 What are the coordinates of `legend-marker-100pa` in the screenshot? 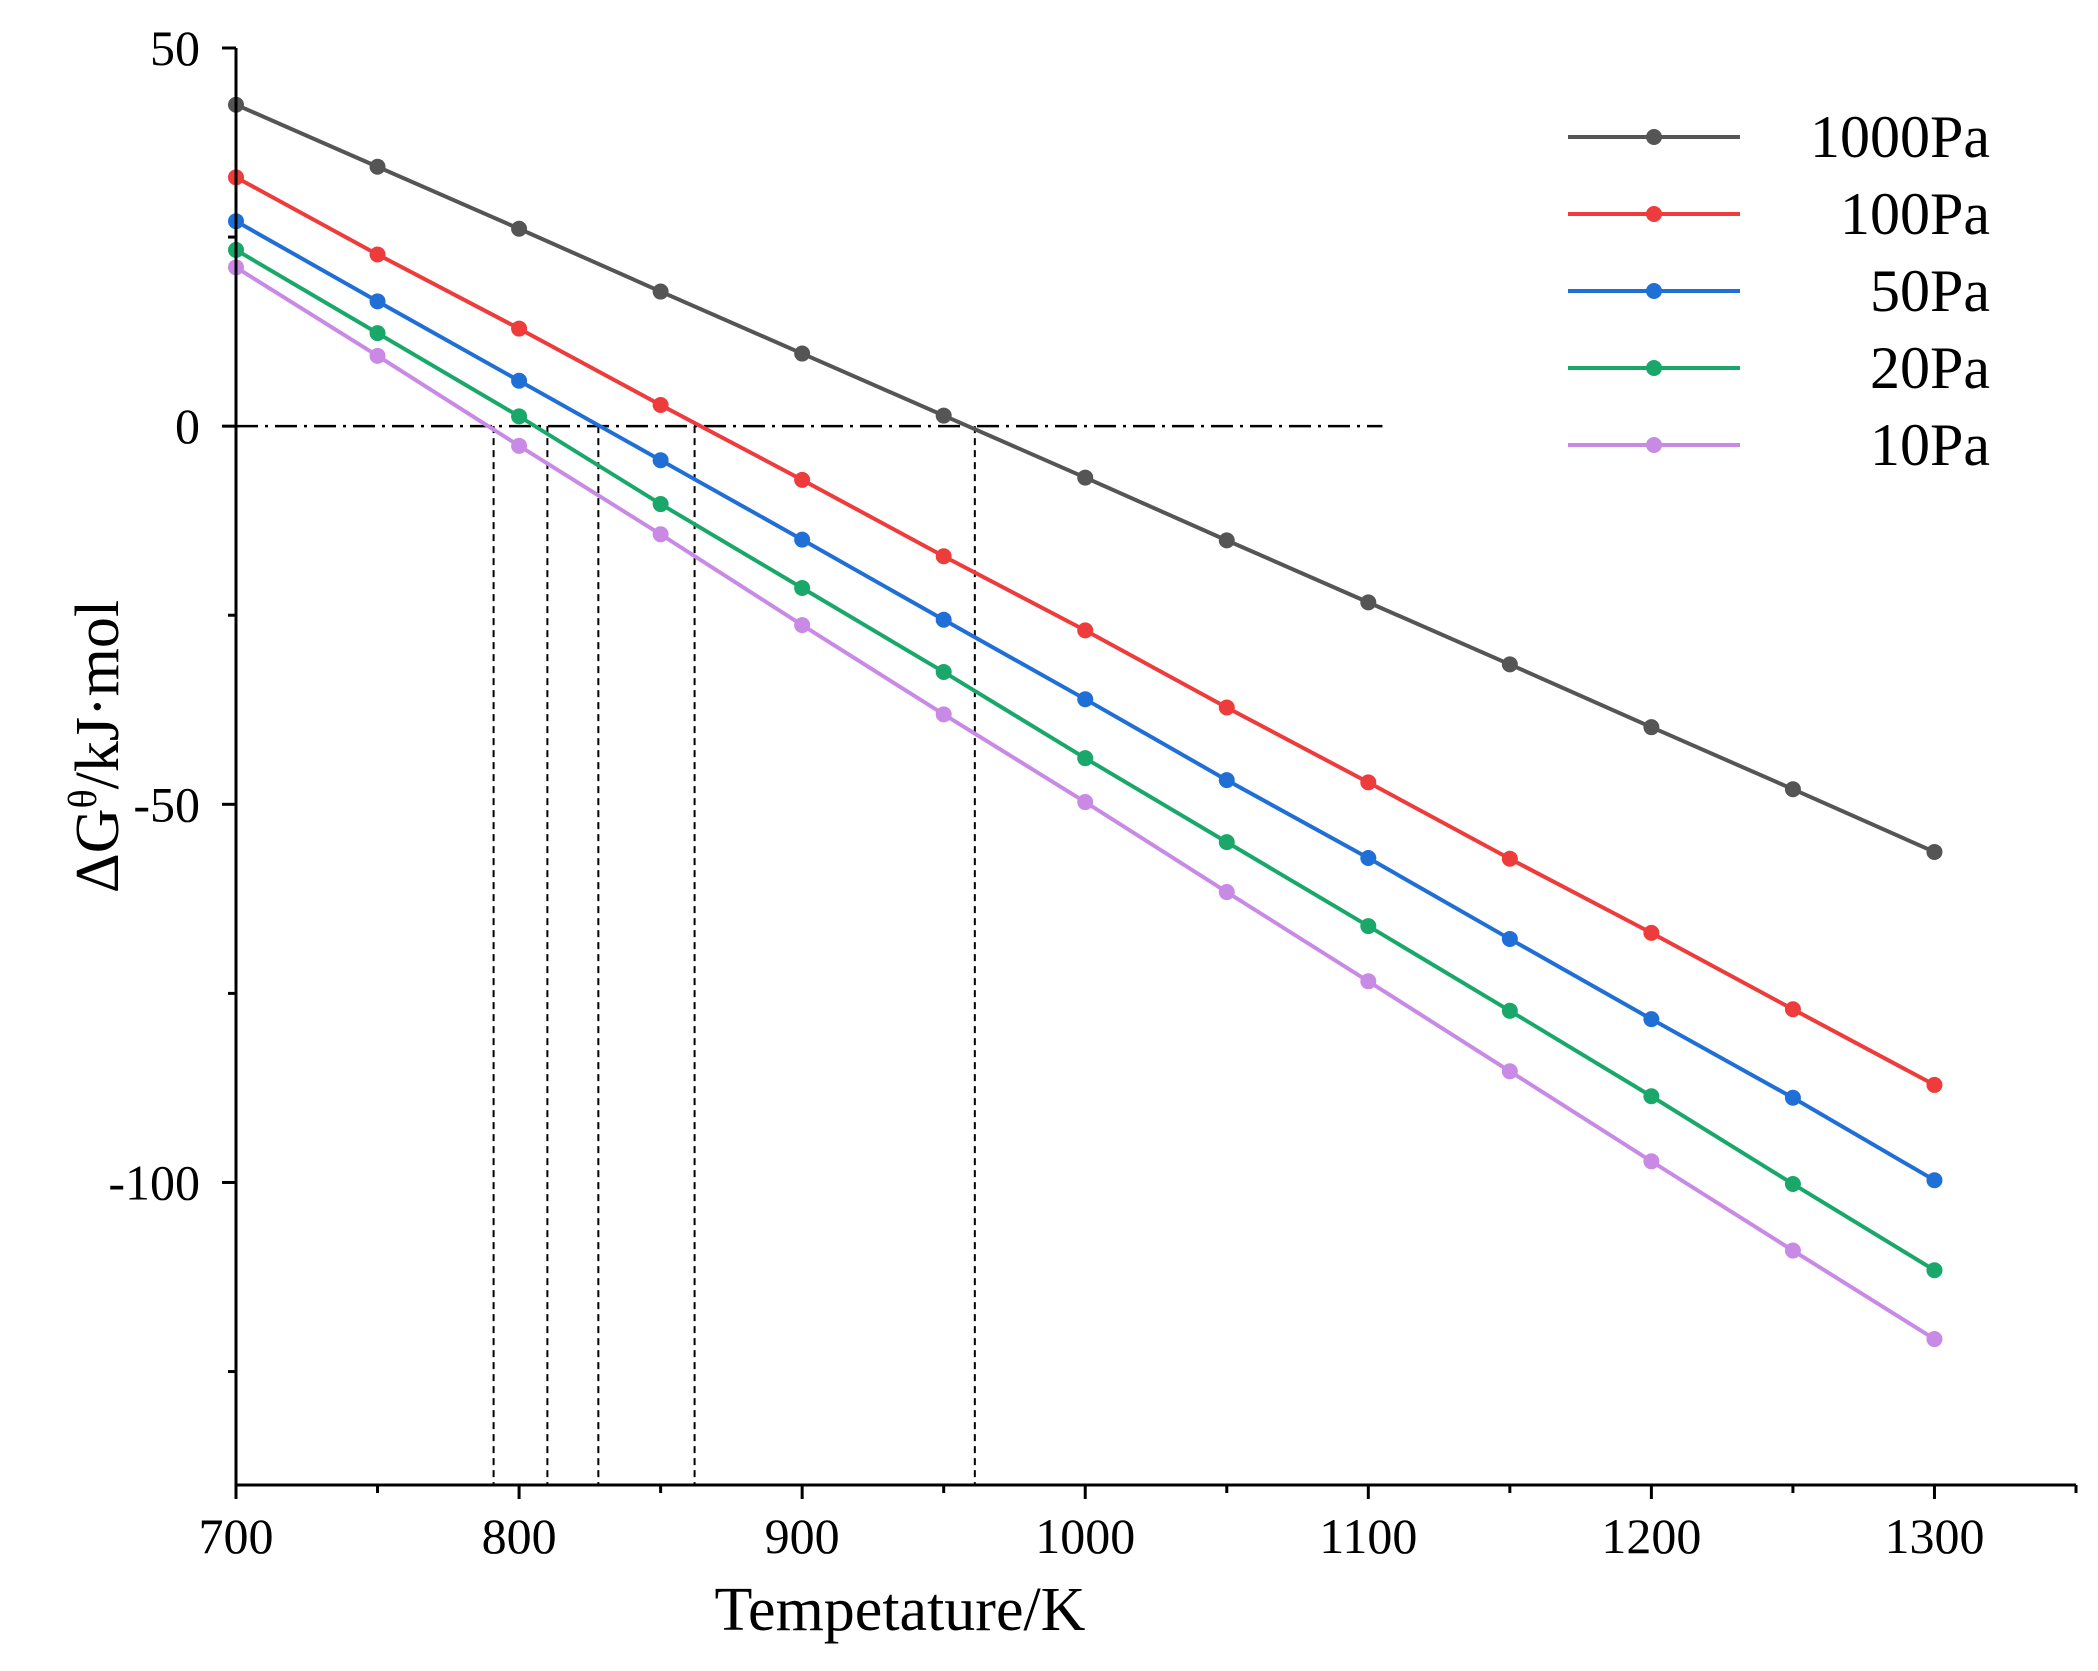 It's located at (1654, 214).